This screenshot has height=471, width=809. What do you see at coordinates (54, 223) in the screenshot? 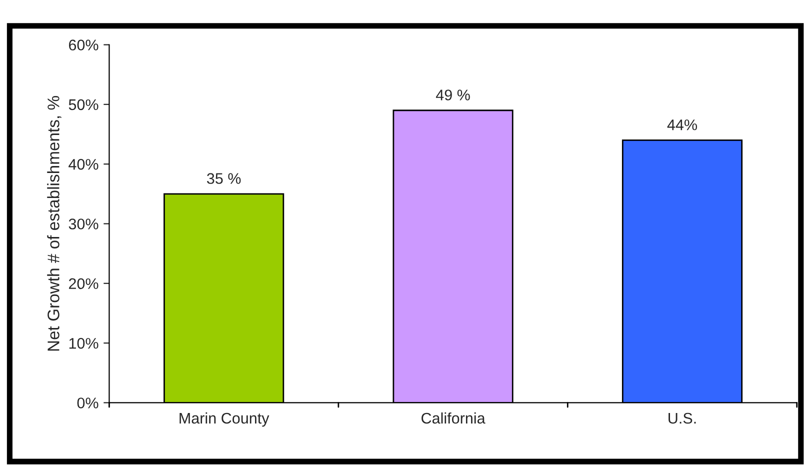
I see `y-axis-title: Net Growth # of establishments, %` at bounding box center [54, 223].